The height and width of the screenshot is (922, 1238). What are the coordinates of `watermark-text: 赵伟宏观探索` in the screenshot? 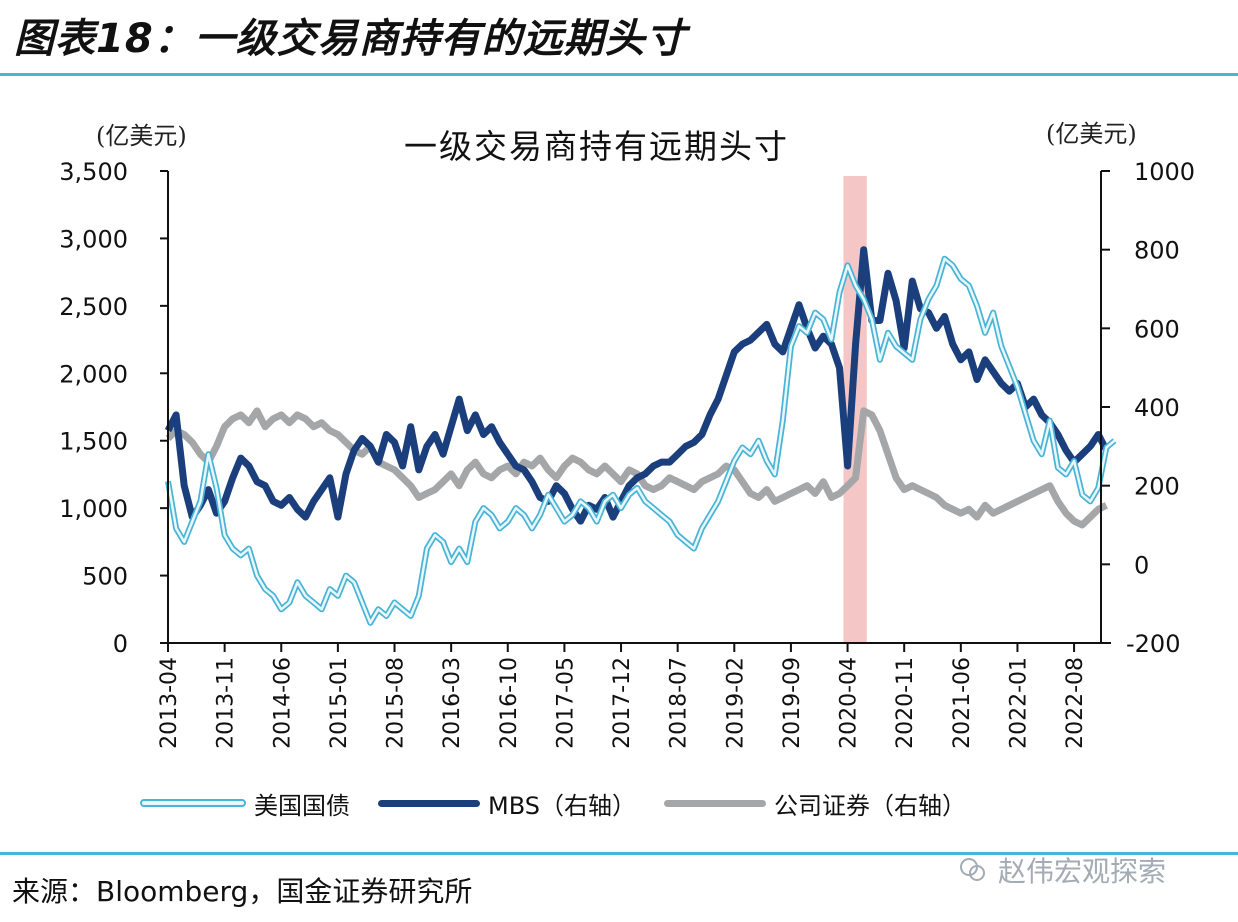 It's located at (1082, 871).